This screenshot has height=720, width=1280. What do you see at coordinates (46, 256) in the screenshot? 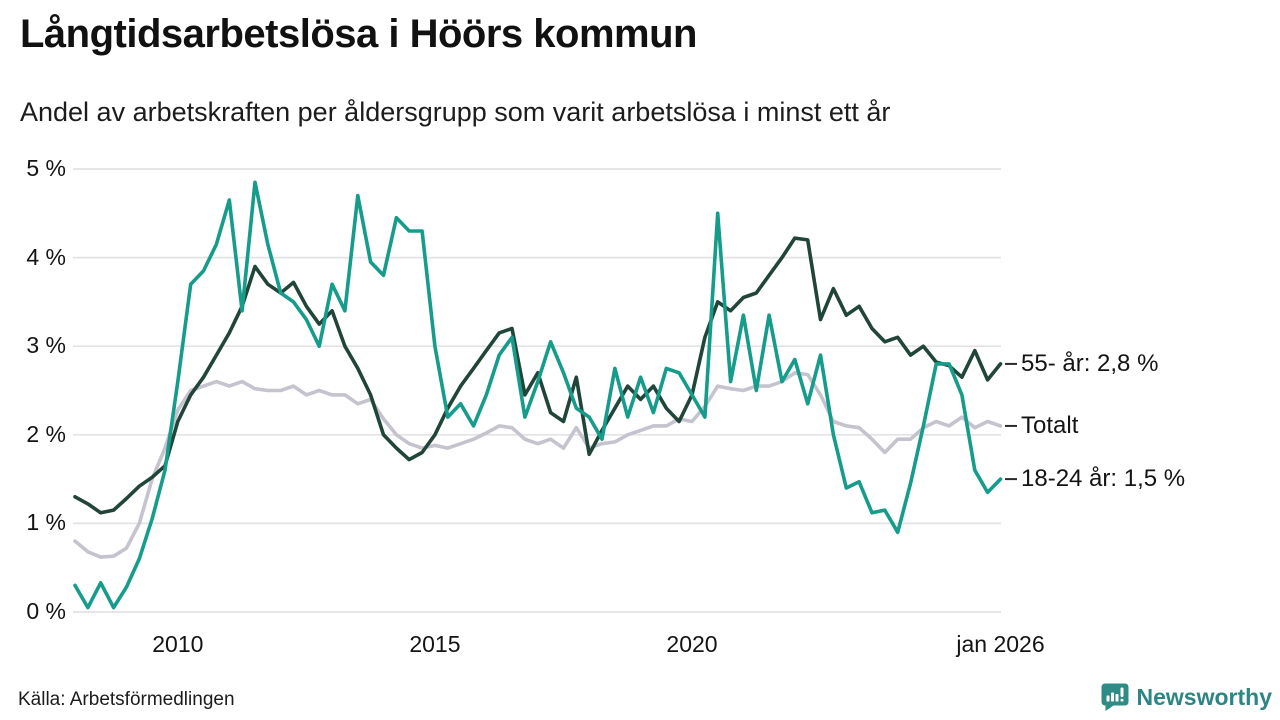
I see `y-tick-label-4: 4 %` at bounding box center [46, 256].